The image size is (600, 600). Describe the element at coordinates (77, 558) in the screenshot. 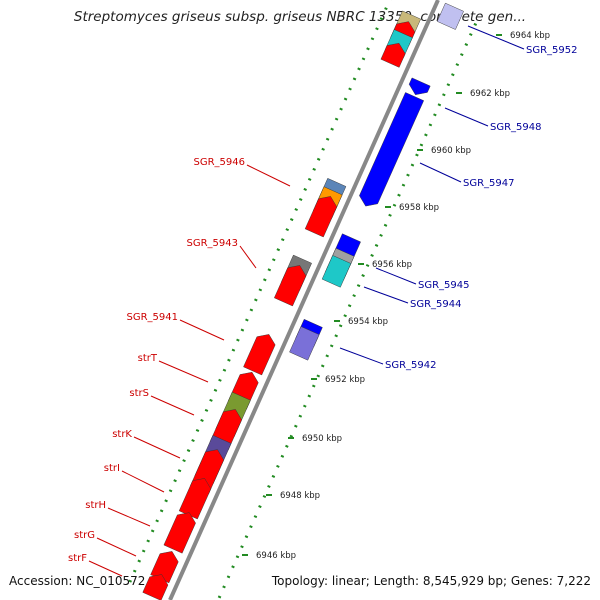

I see `forward-gene-label: strF` at that location.